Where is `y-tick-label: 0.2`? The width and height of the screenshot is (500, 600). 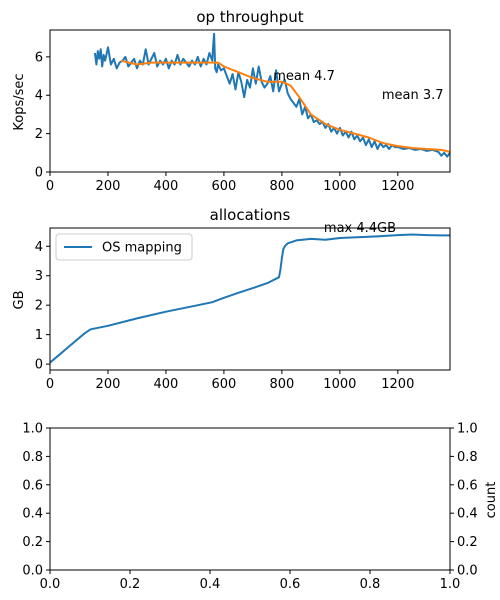
y-tick-label: 0.2 is located at coordinates (32, 542).